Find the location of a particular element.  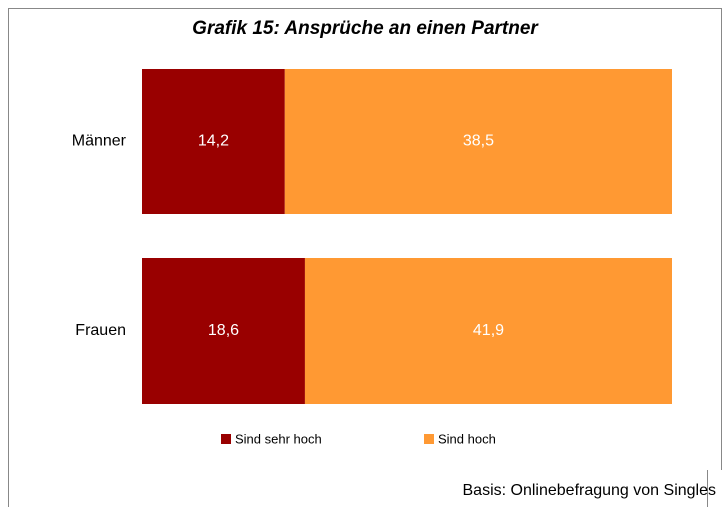

category-label: Frauen is located at coordinates (100, 330).